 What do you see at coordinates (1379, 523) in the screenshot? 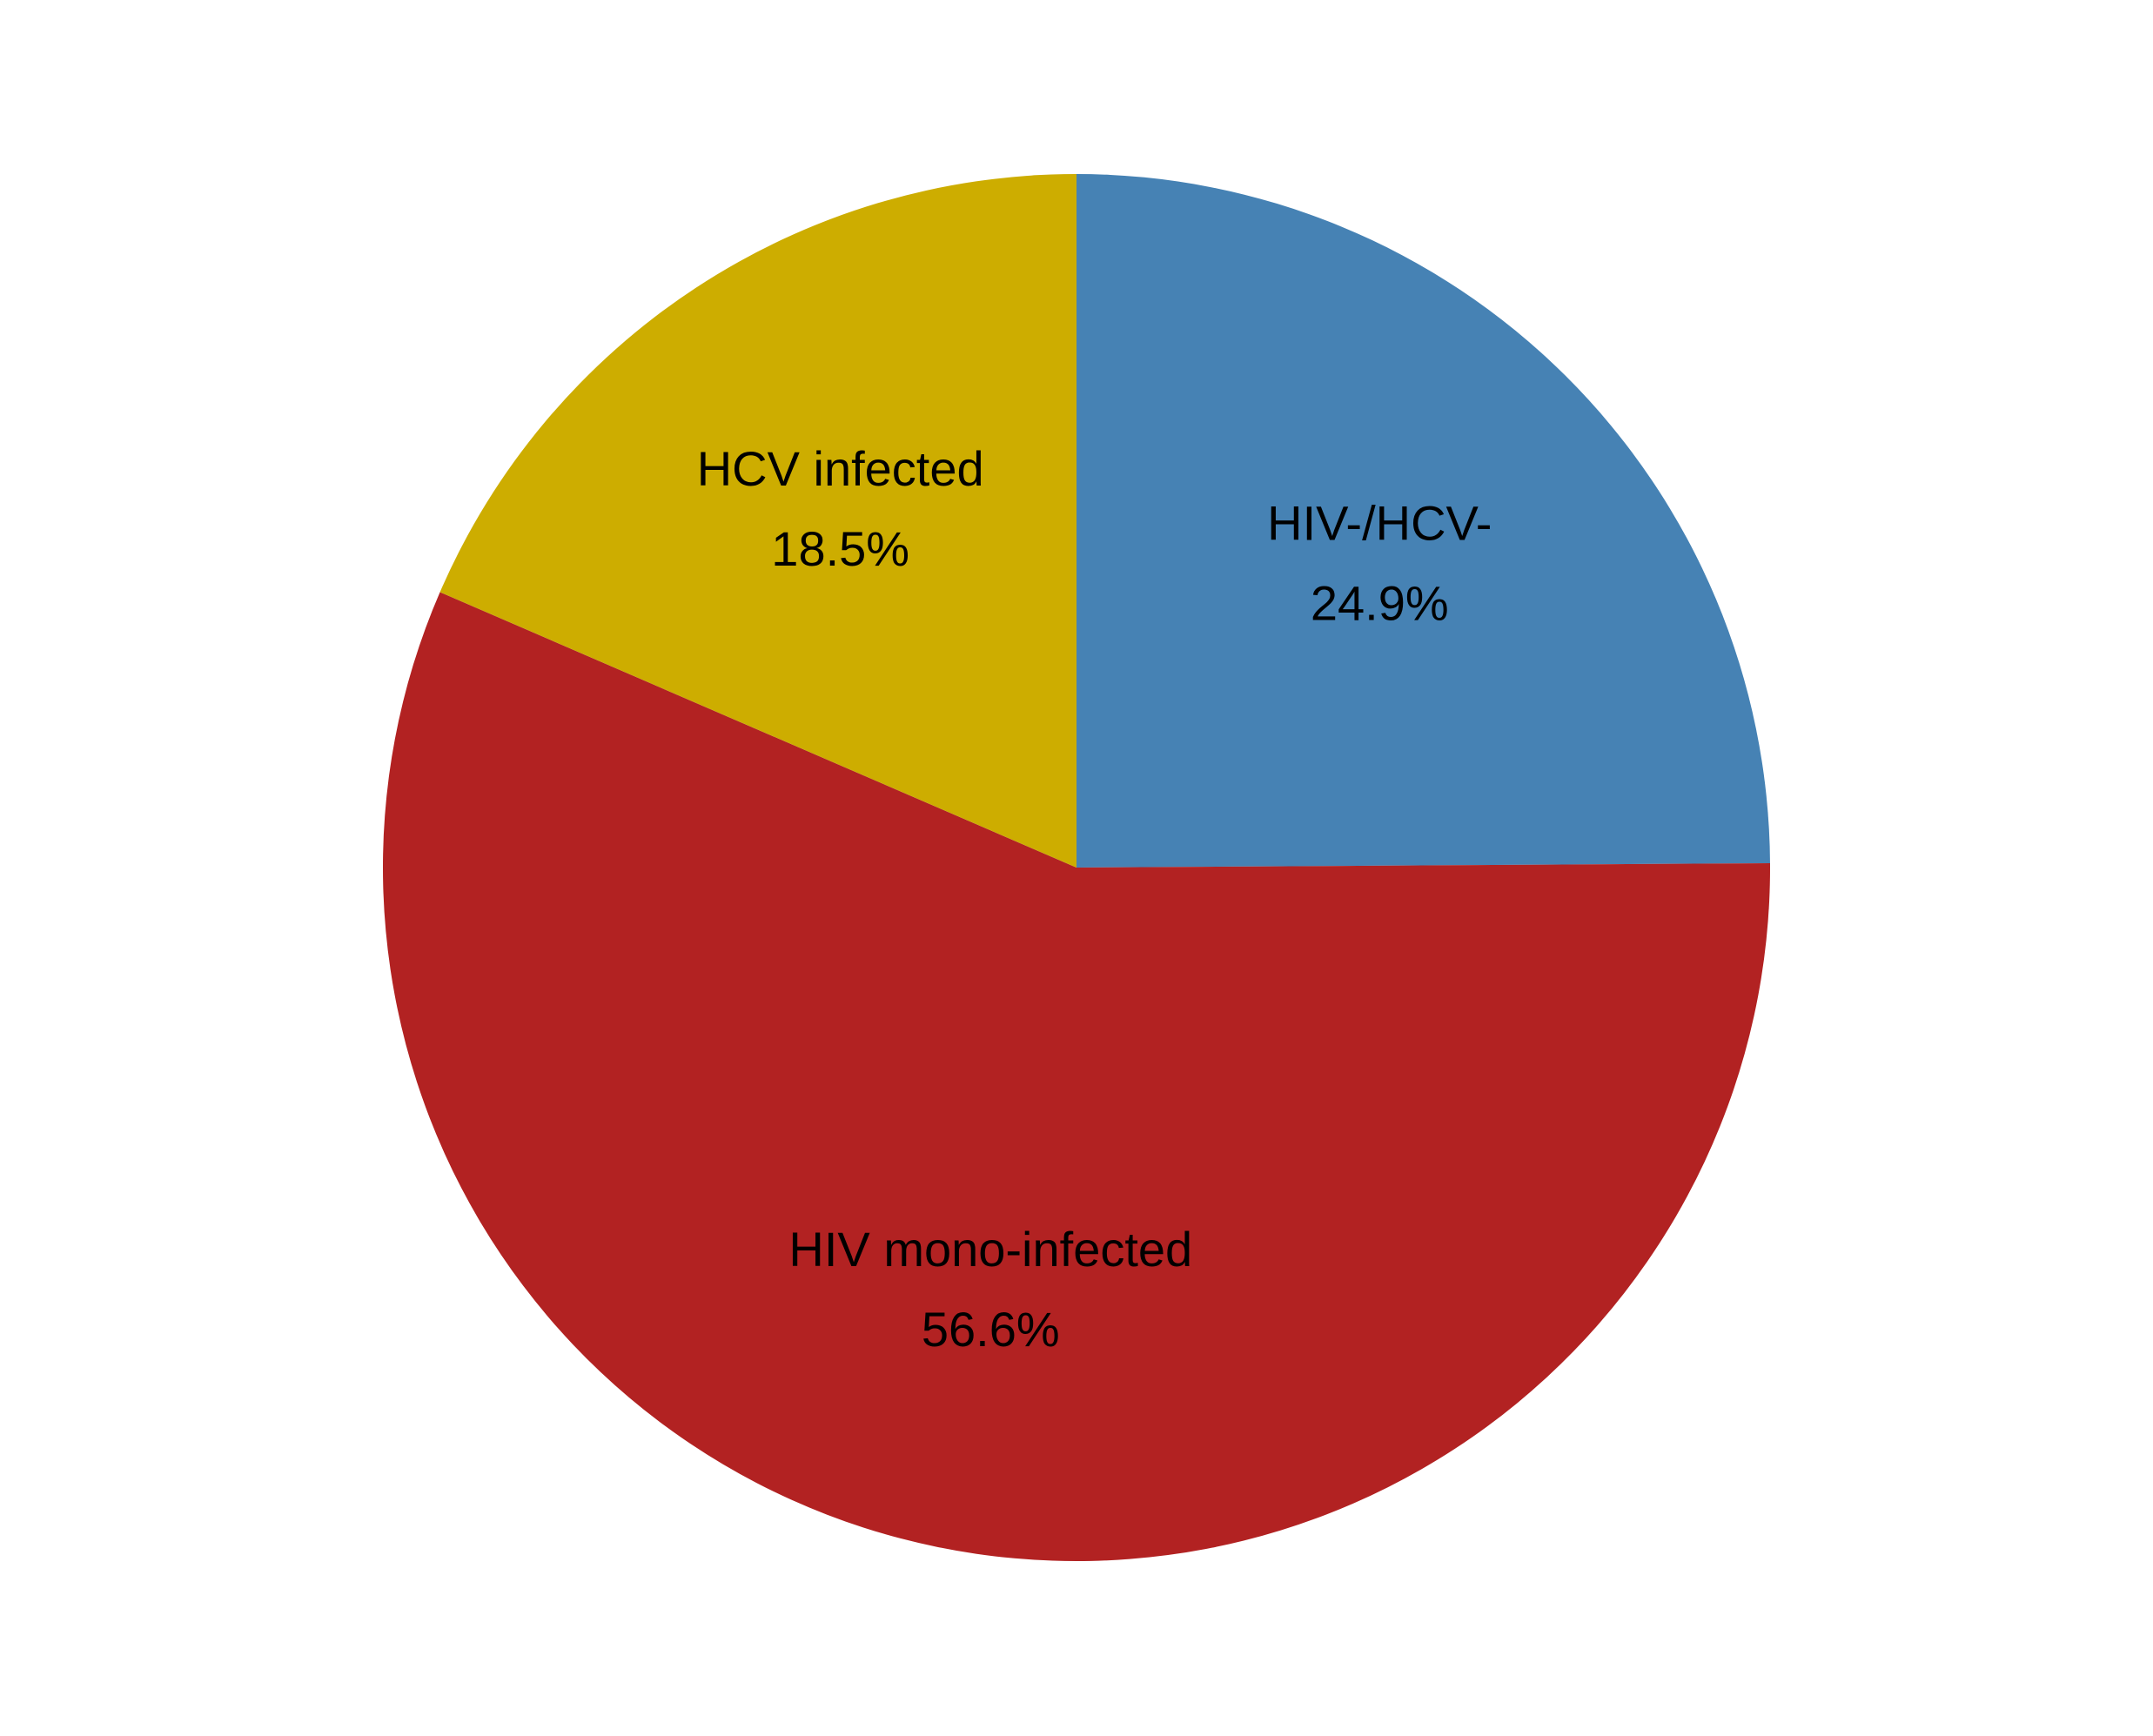
I see `slice-label-0: HIV-/HCV-` at bounding box center [1379, 523].